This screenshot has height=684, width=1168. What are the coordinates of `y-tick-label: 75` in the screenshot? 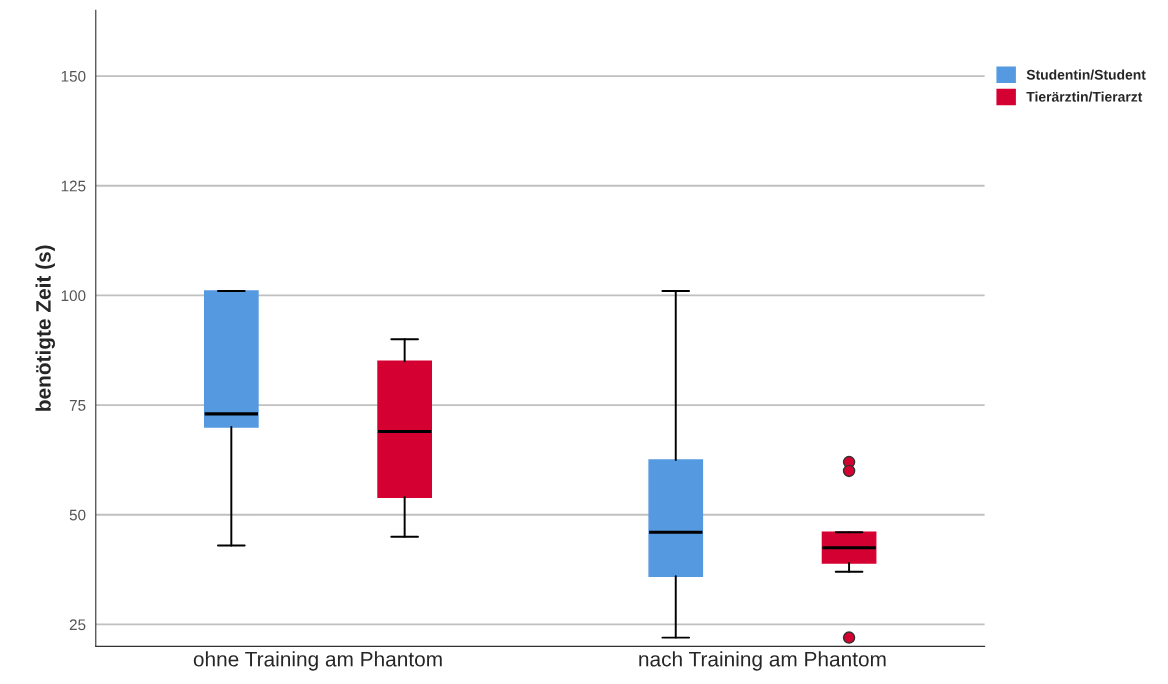 It's located at (77, 405).